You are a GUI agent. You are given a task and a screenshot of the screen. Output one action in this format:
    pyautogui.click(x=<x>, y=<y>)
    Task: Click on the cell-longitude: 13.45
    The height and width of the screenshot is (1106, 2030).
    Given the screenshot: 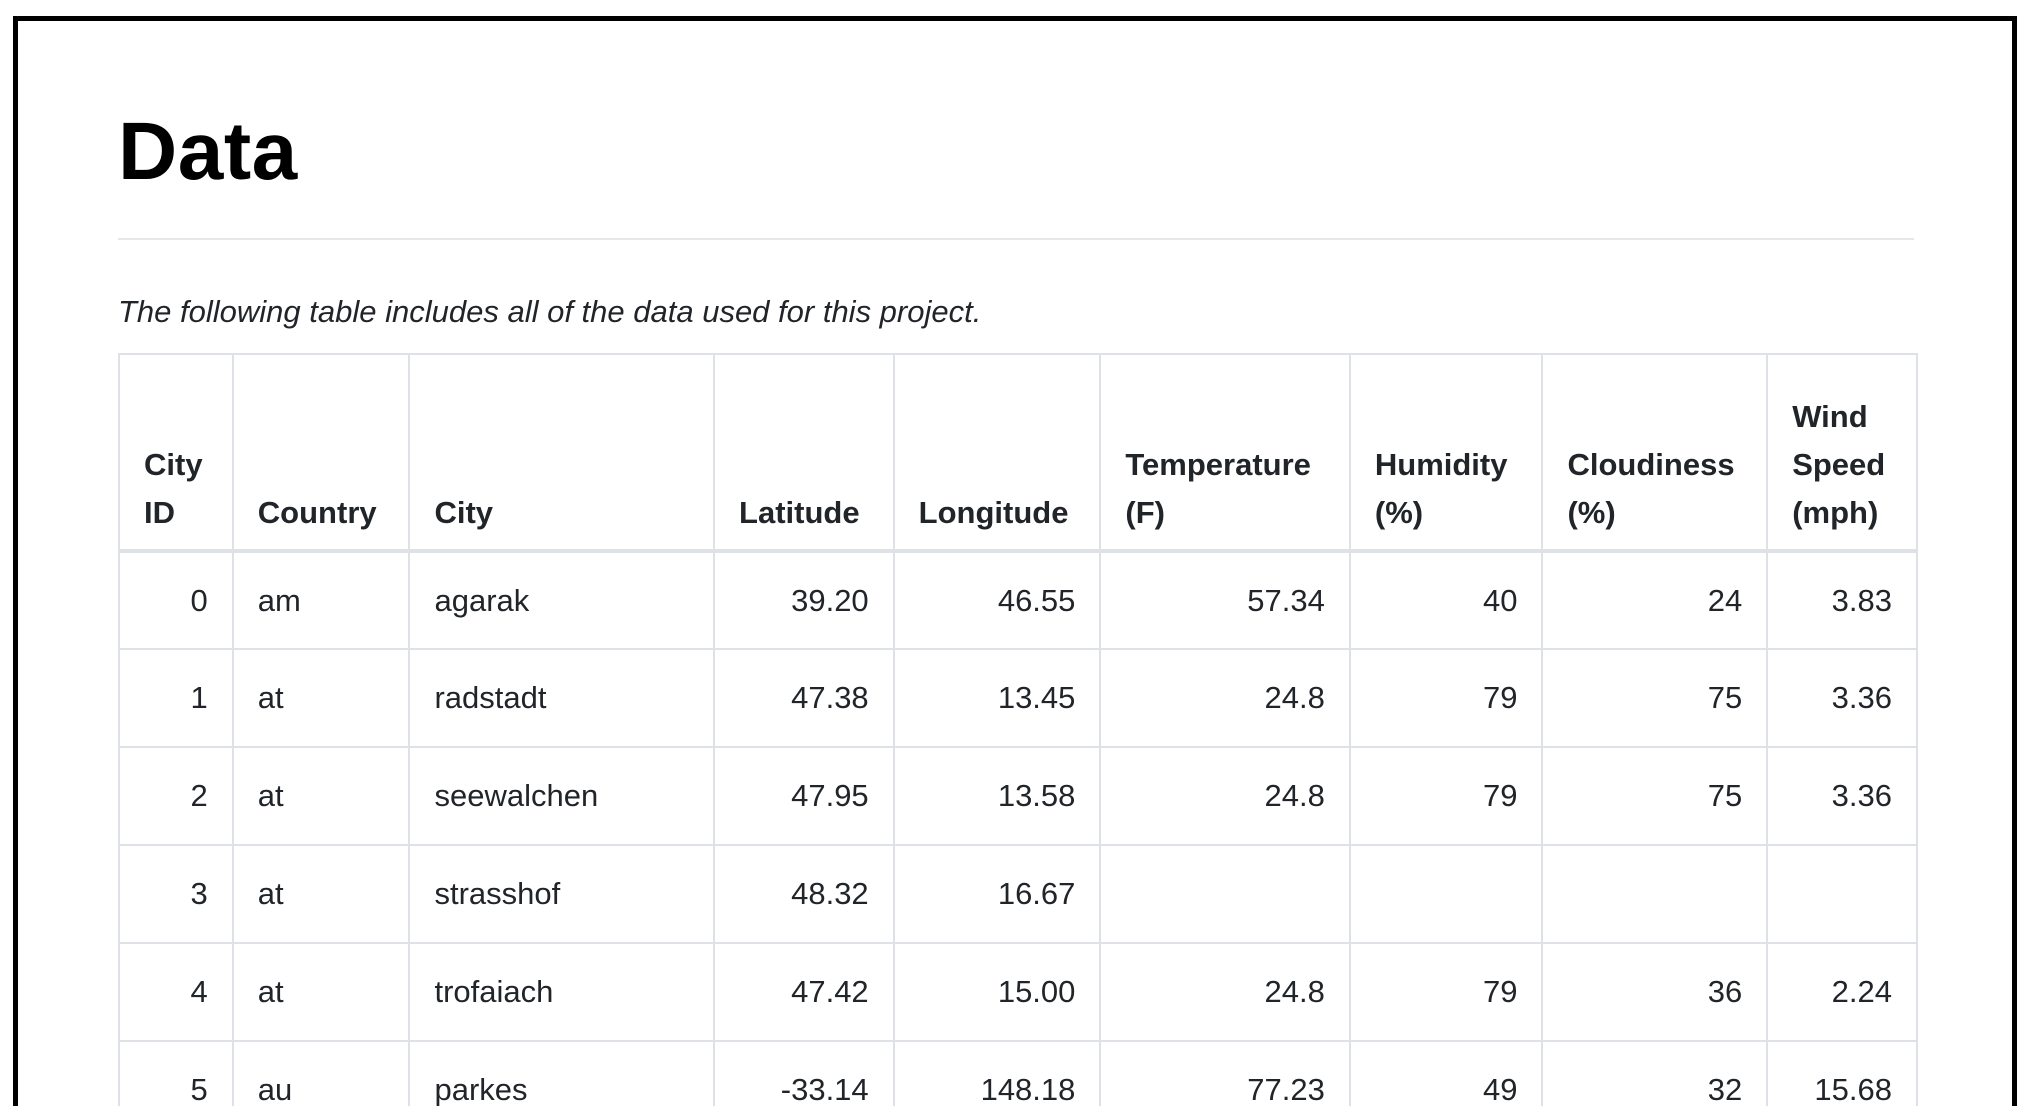 What is the action you would take?
    pyautogui.click(x=997, y=698)
    